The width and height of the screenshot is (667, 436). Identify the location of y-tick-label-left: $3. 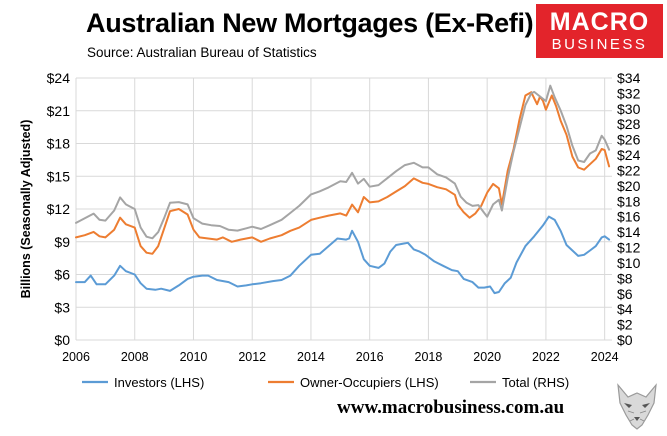
(62, 307).